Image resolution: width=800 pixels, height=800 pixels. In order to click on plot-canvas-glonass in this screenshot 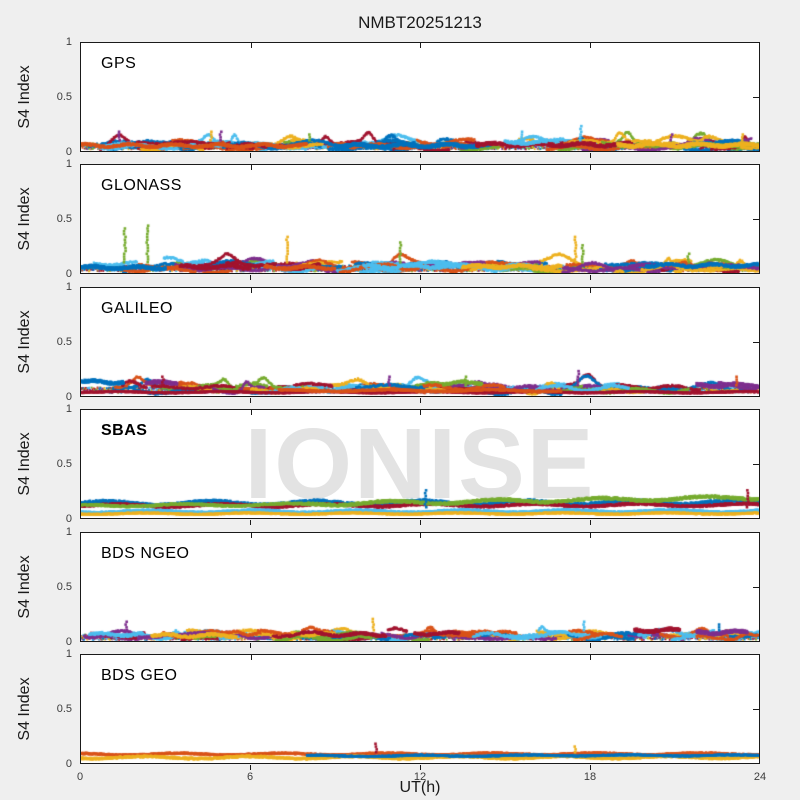, I will do `click(420, 219)`.